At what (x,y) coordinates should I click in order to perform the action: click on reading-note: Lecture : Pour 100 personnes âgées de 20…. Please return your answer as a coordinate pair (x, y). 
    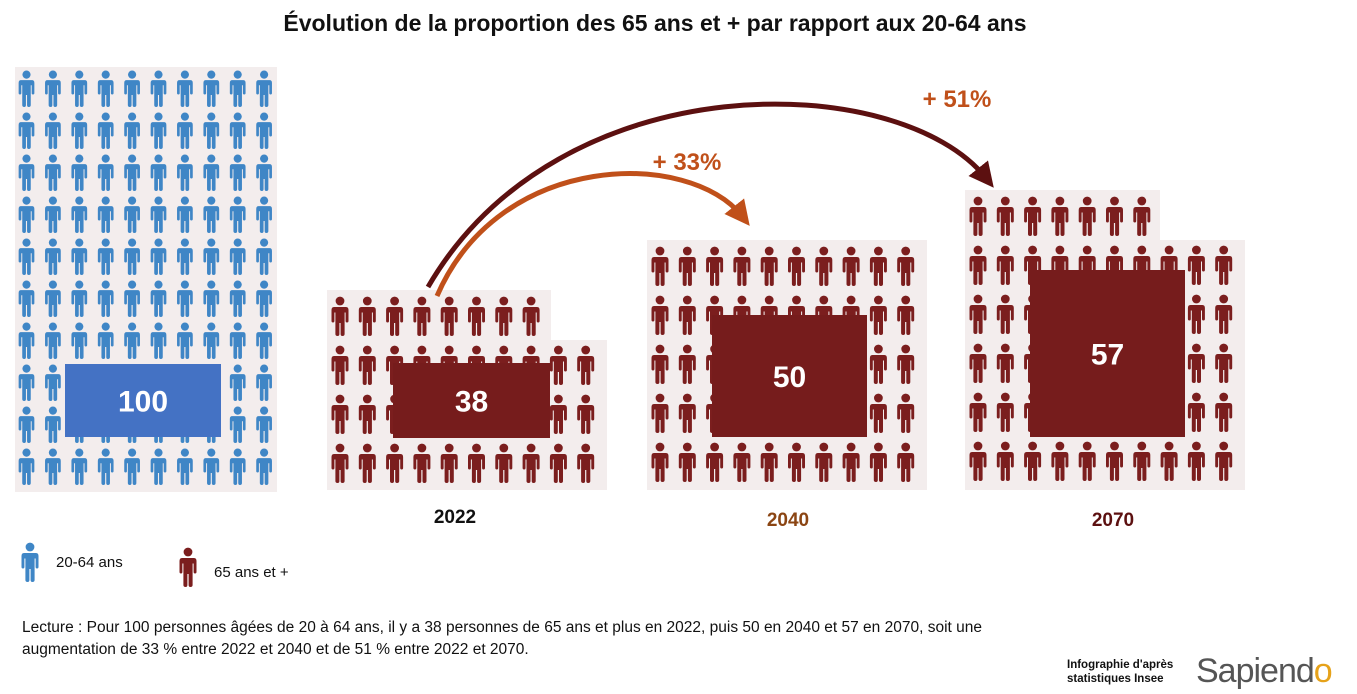
    Looking at the image, I should click on (502, 638).